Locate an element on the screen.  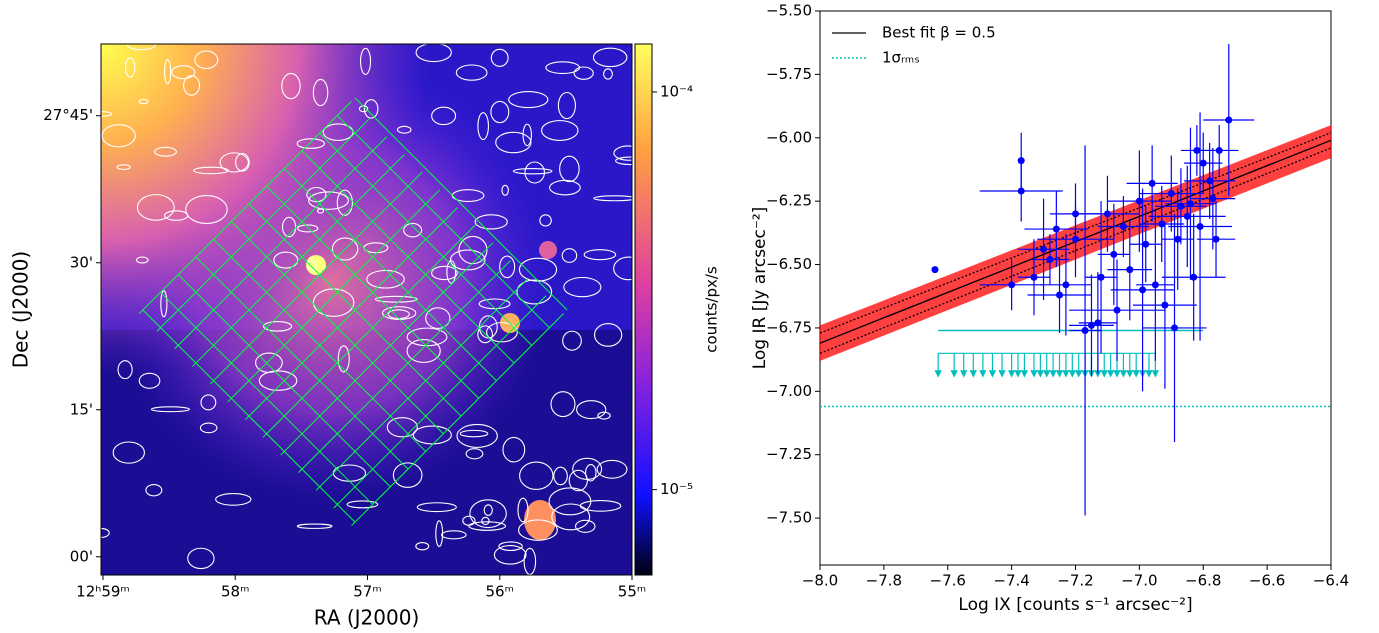
y-tick-label: −5.50 is located at coordinates (789, 11).